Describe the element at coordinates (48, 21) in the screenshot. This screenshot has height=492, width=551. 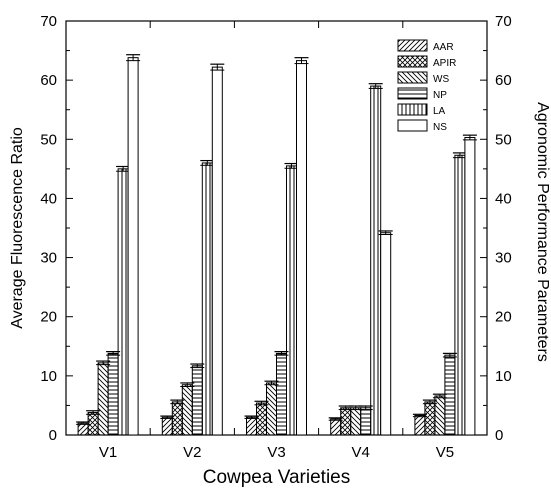
I see `y-tick-label: 70` at that location.